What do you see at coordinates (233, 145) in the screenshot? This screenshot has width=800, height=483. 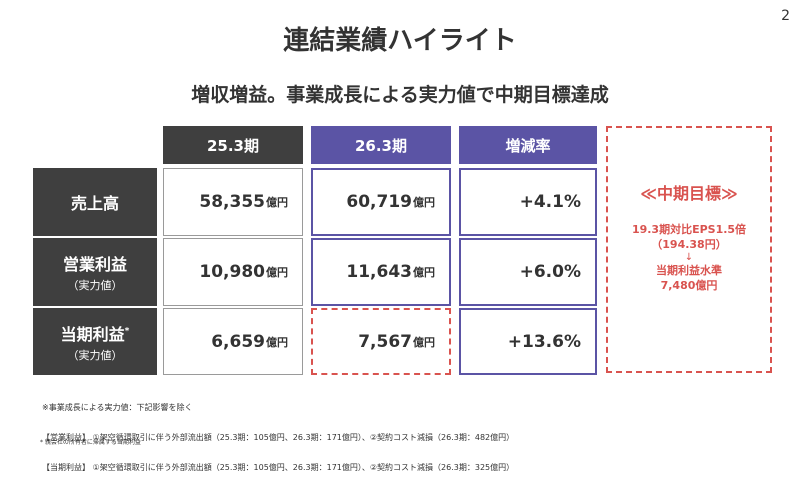 I see `header-fy25: 25.3期` at bounding box center [233, 145].